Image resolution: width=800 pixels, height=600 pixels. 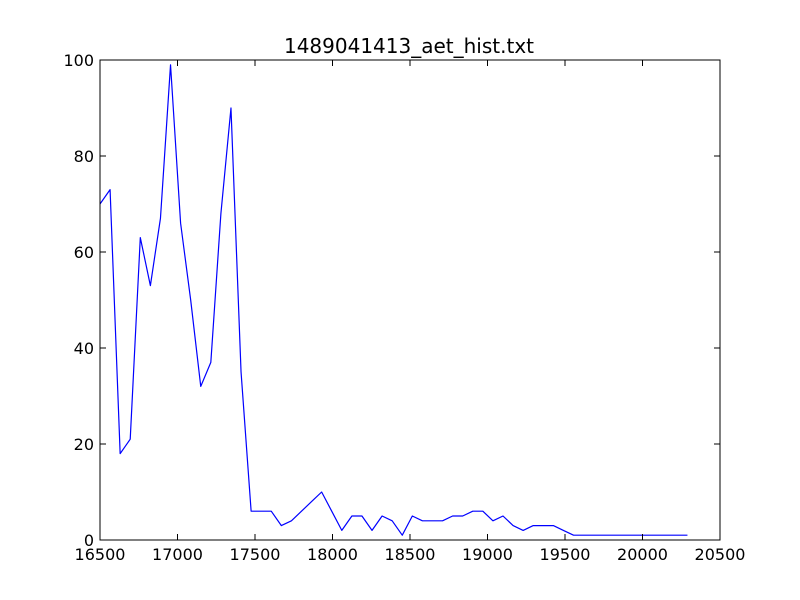 What do you see at coordinates (332, 554) in the screenshot?
I see `x-tick-label: 18000` at bounding box center [332, 554].